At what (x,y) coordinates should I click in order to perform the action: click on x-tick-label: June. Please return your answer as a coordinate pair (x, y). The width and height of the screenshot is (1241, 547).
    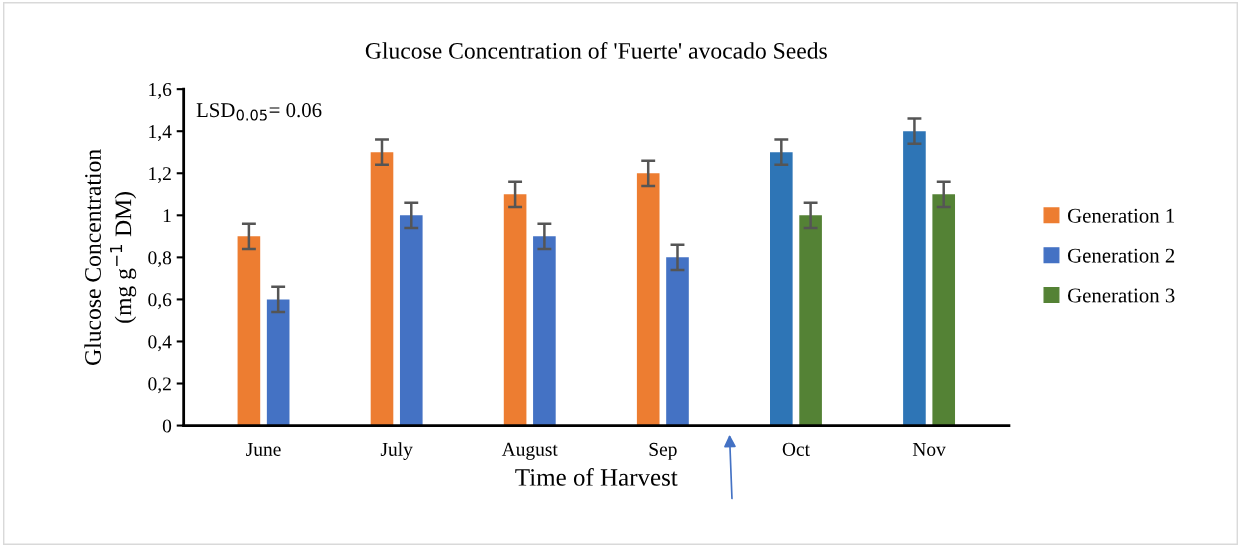
    Looking at the image, I should click on (263, 449).